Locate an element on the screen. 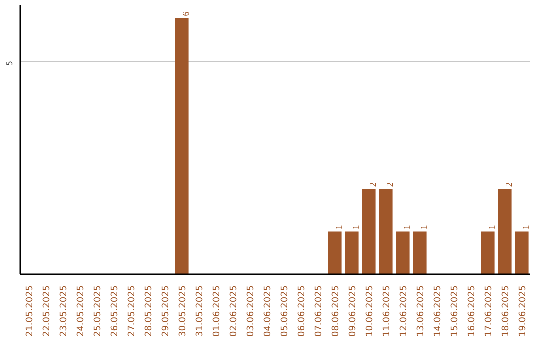  x-tick-label: 03.06.2025 is located at coordinates (251, 312).